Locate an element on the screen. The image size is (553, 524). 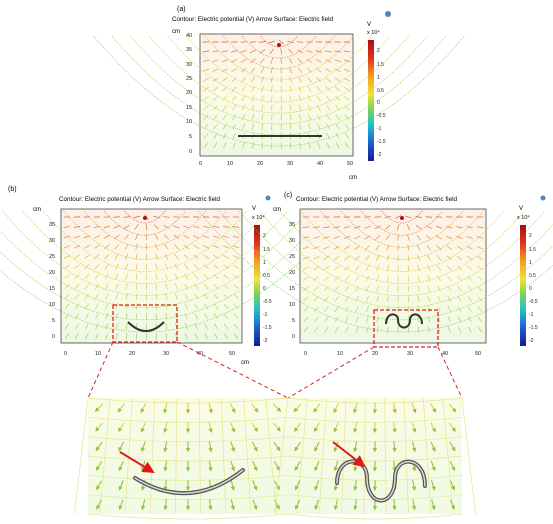
zoom-inset-b-field is located at coordinates (188, 458).